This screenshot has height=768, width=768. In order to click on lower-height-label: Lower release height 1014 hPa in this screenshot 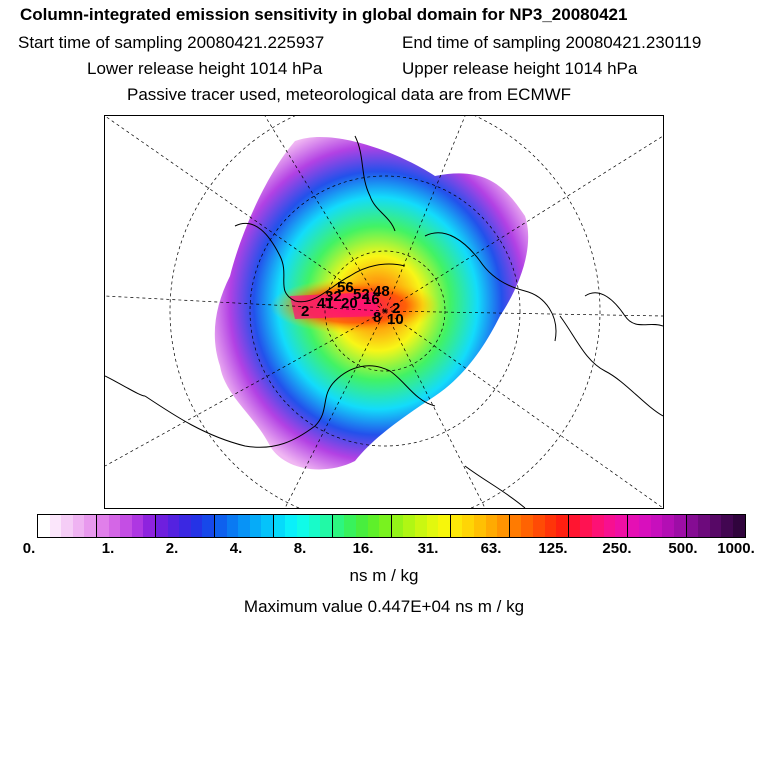, I will do `click(205, 68)`.